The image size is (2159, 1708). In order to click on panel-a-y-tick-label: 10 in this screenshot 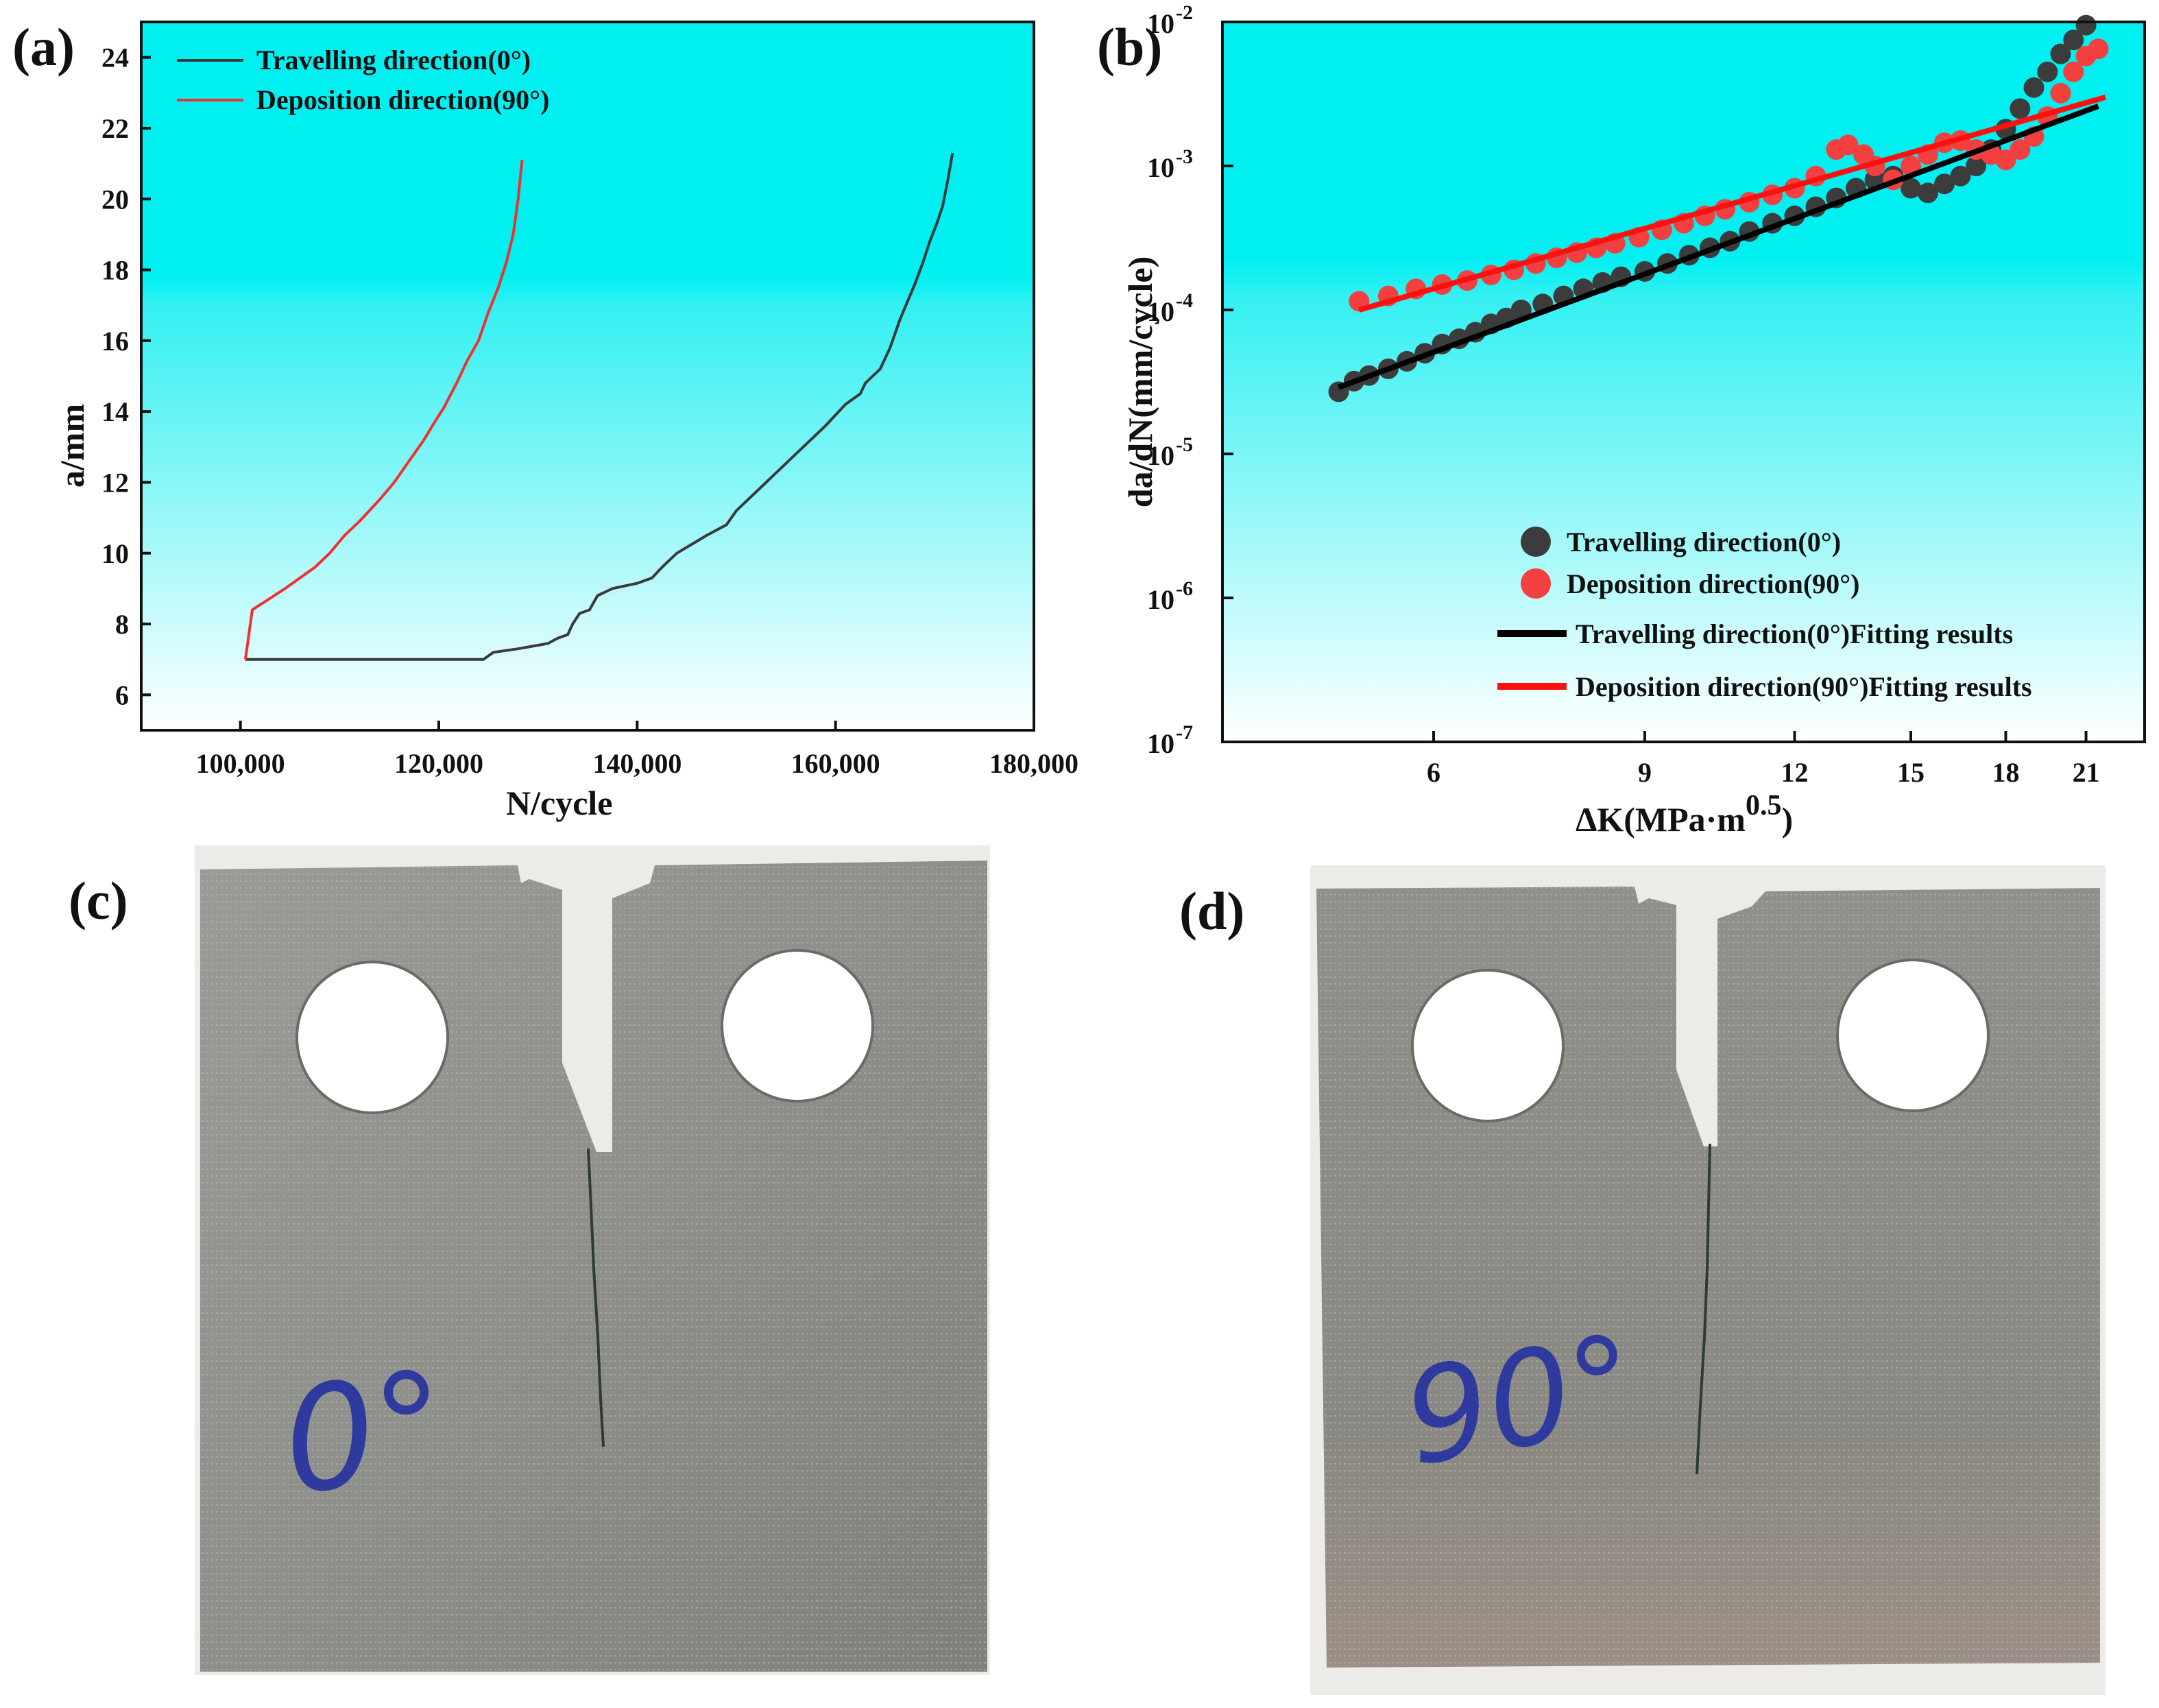, I will do `click(115, 553)`.